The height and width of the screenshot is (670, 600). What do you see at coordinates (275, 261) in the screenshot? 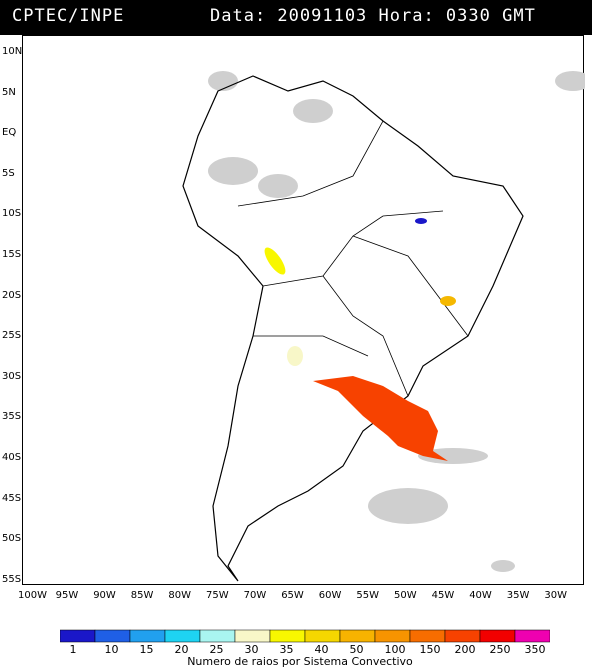
I see `convective-system-yellow` at bounding box center [275, 261].